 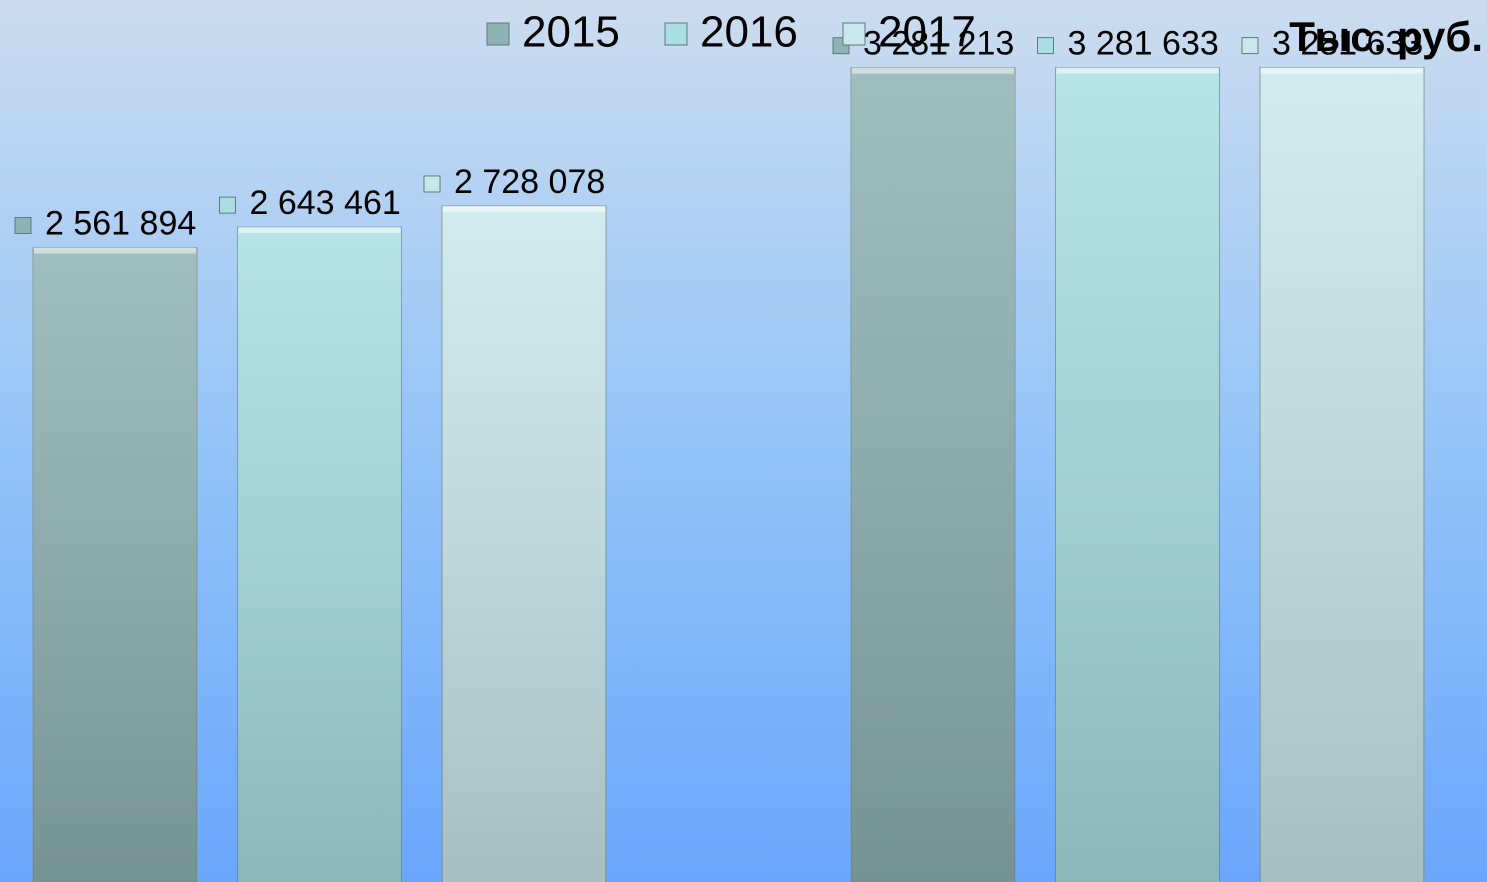 I want to click on value-label: 2 561 894, so click(x=120, y=224).